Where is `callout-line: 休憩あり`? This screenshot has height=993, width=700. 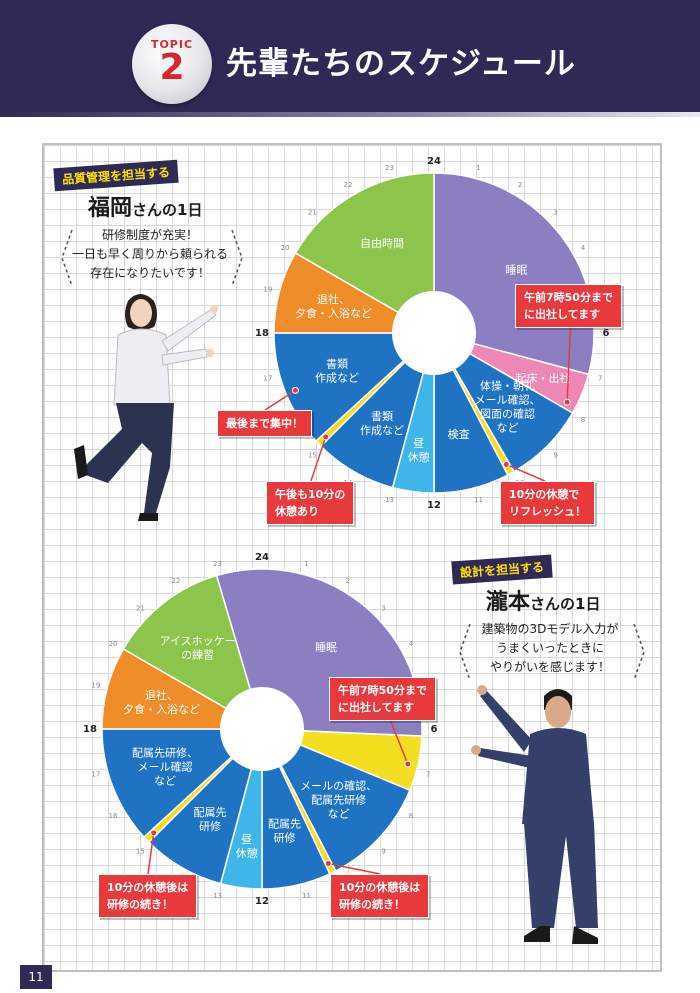
callout-line: 休憩あり is located at coordinates (297, 511).